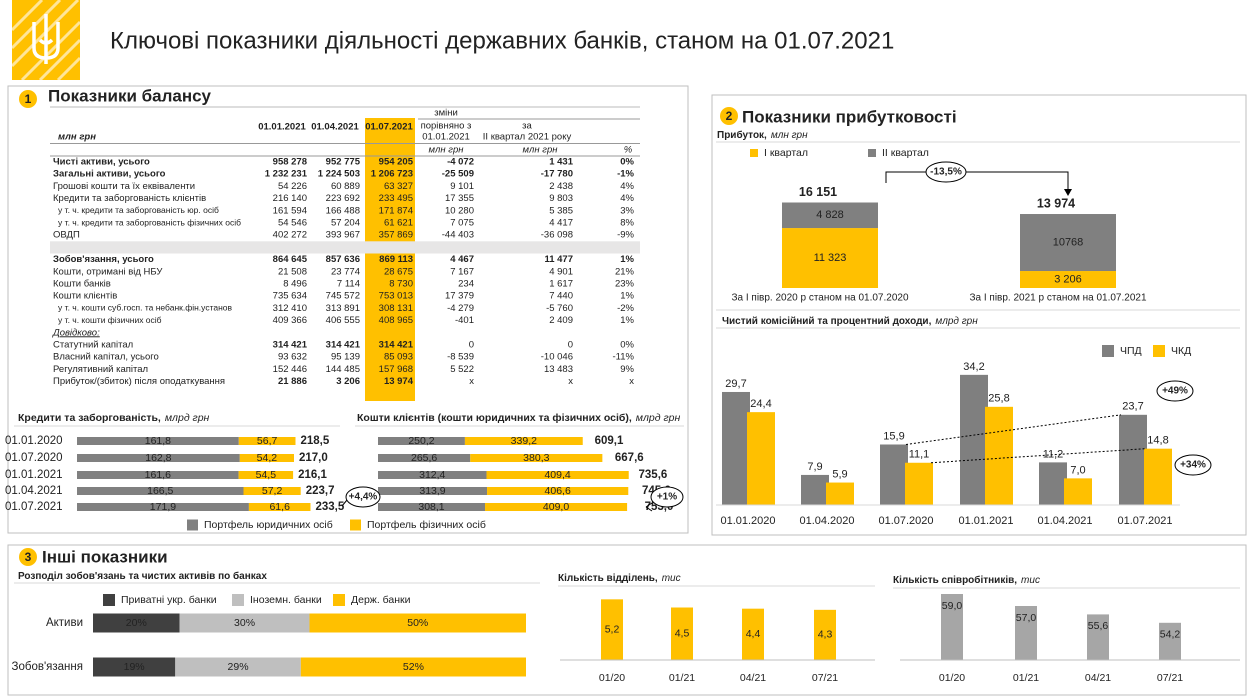 Image resolution: width=1256 pixels, height=698 pixels. I want to click on row-label: Прибуток/(збиток) після оподаткування, so click(139, 381).